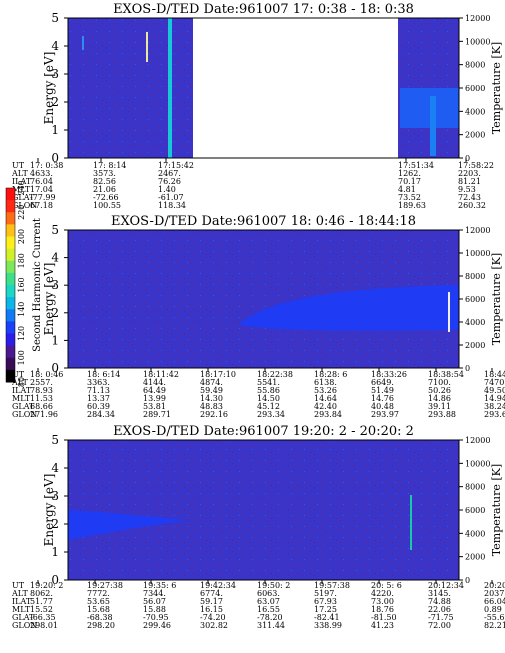 This screenshot has width=505, height=653. I want to click on orbit-value: 2467., so click(169, 173).